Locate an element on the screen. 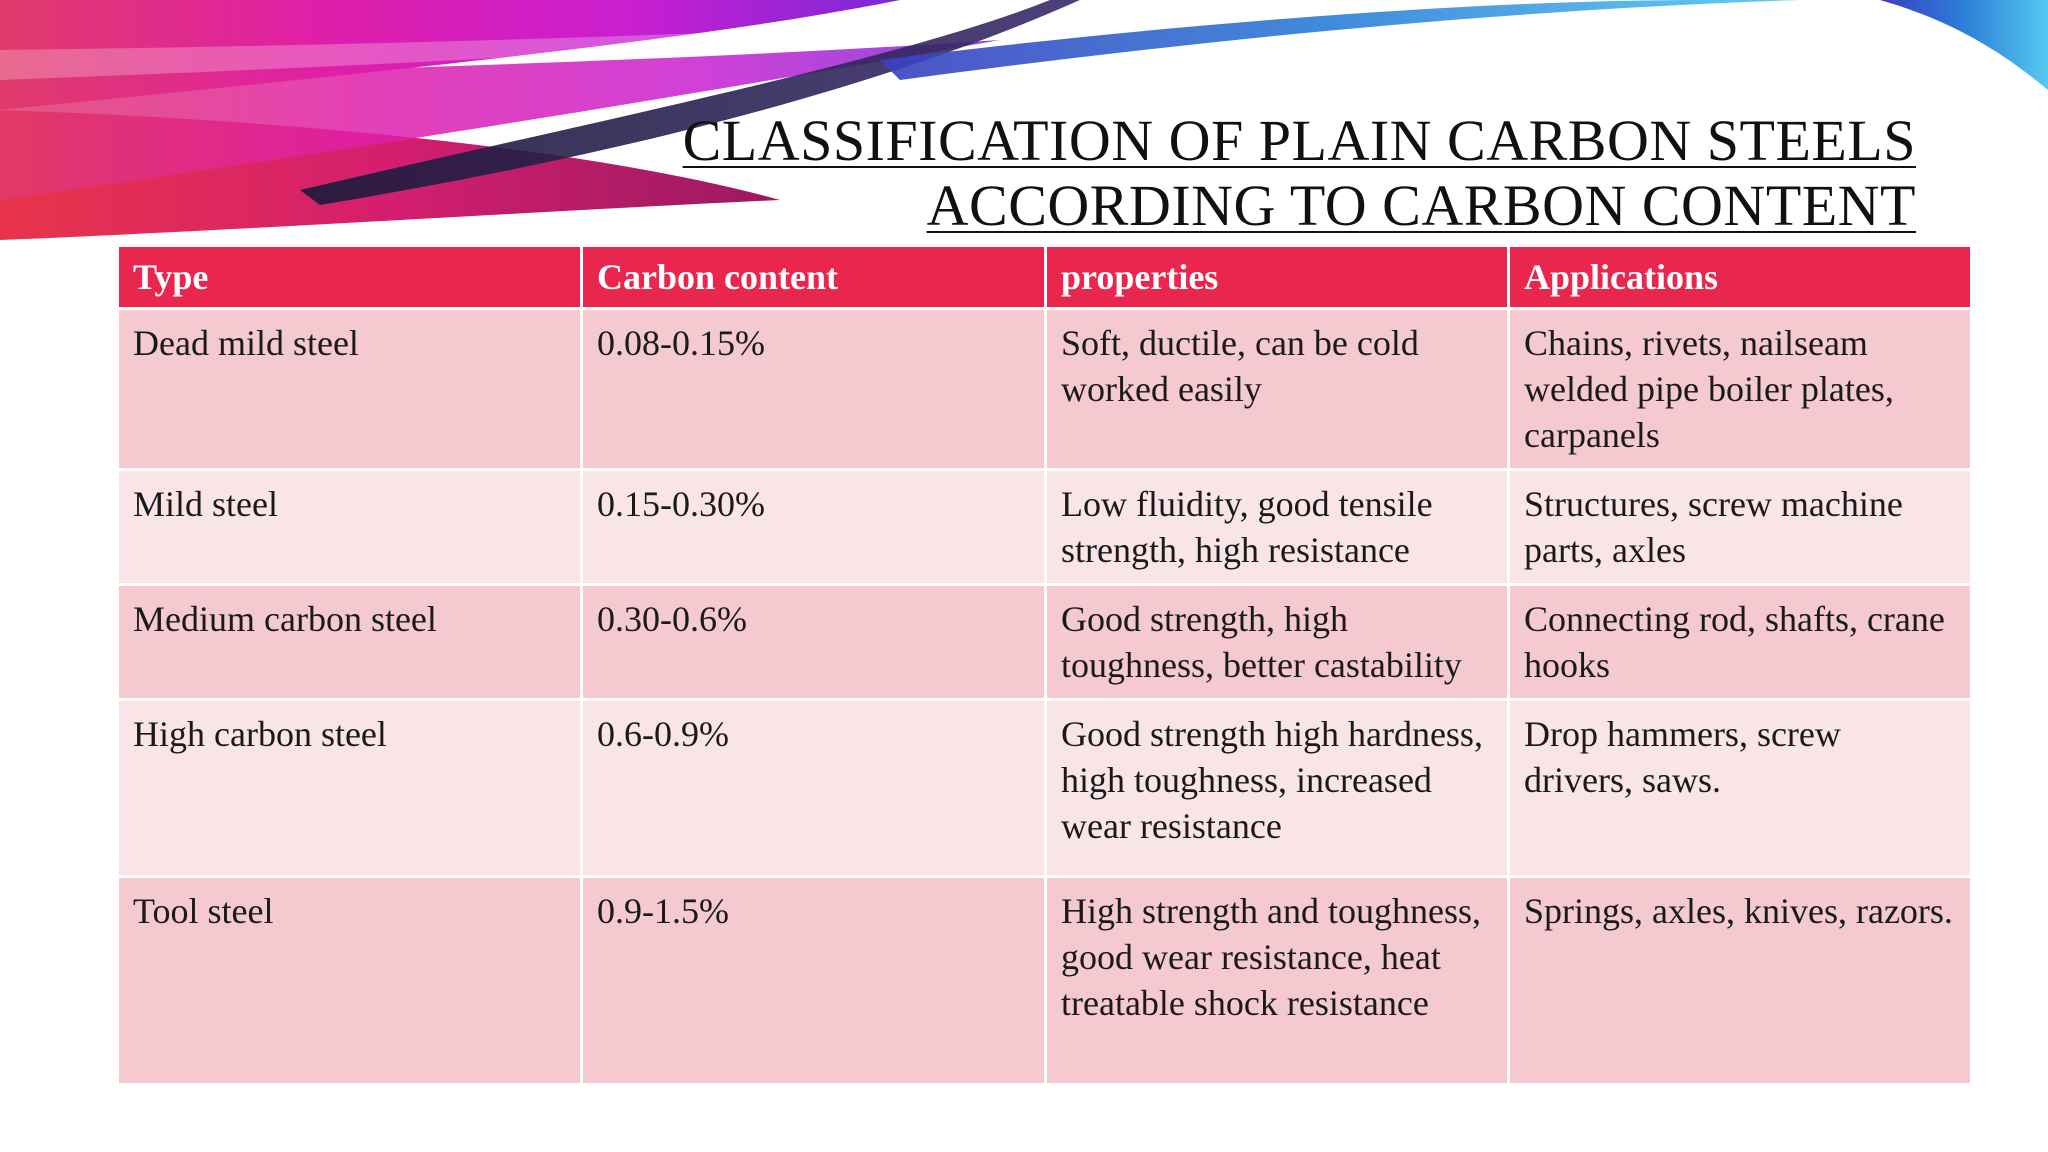 This screenshot has height=1152, width=2048. cell-applications: Drop hammers, screw drivers, saws. is located at coordinates (1740, 788).